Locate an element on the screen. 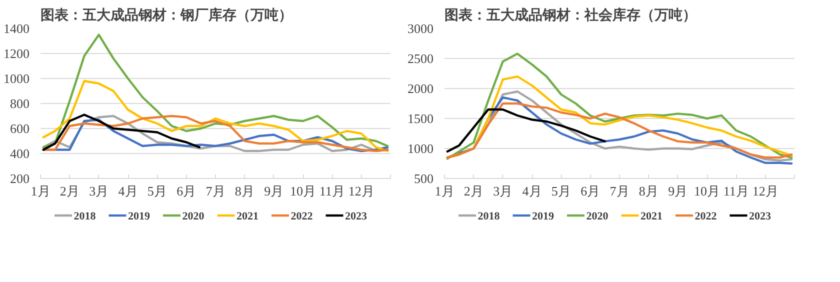 This screenshot has width=840, height=282. y-tick-label: 2000 is located at coordinates (421, 88).